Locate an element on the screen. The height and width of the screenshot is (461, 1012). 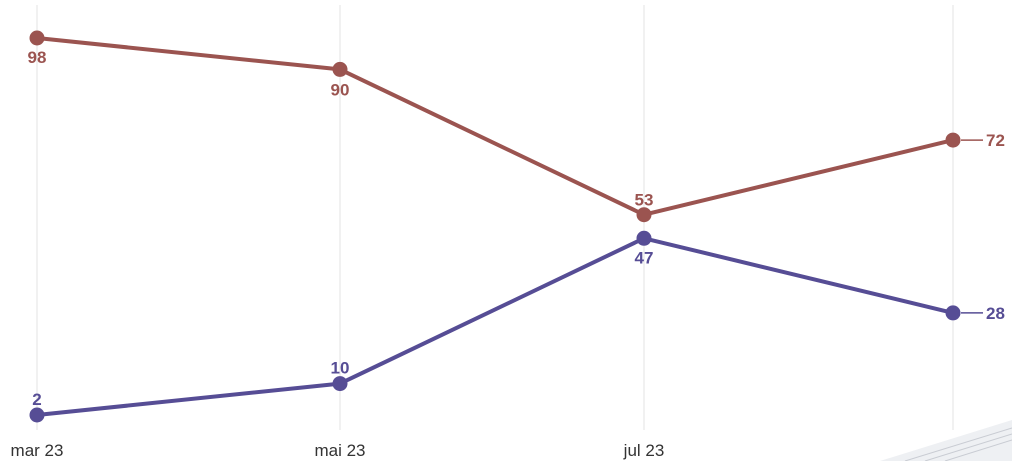
data-label: 72 is located at coordinates (995, 140).